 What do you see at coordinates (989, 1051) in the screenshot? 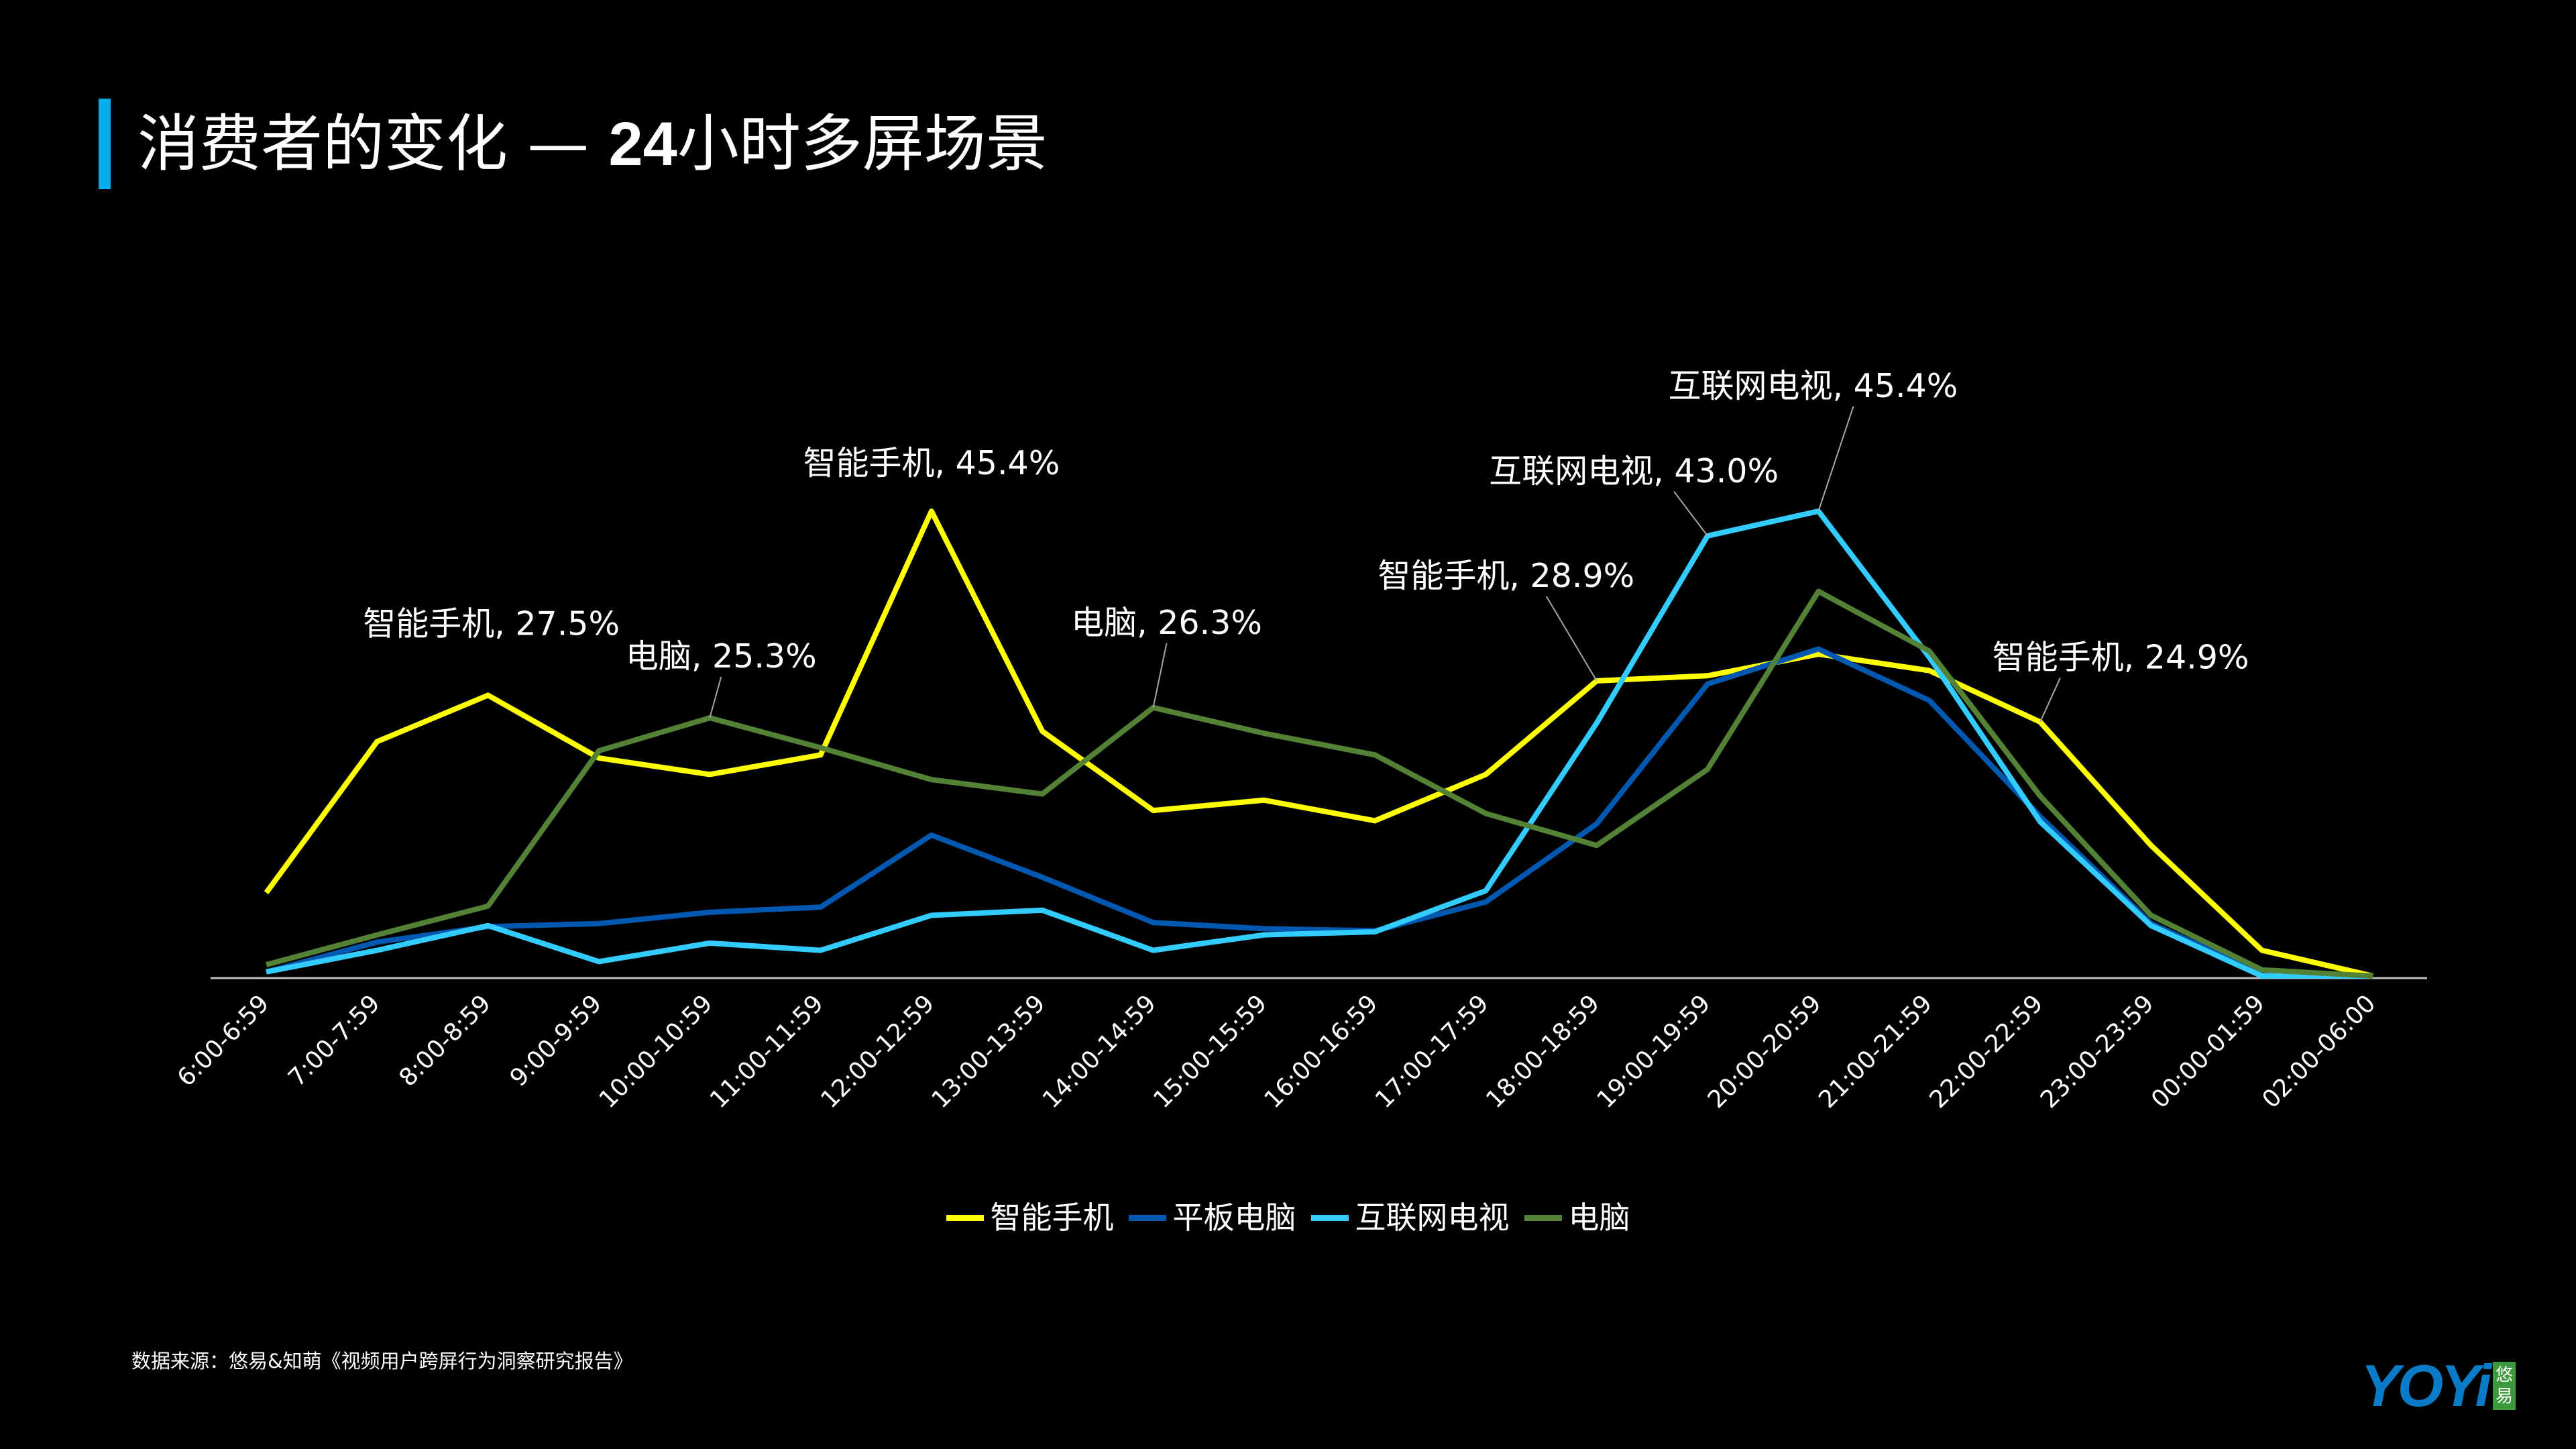
I see `x-tick-label: 13:00-13:59` at bounding box center [989, 1051].